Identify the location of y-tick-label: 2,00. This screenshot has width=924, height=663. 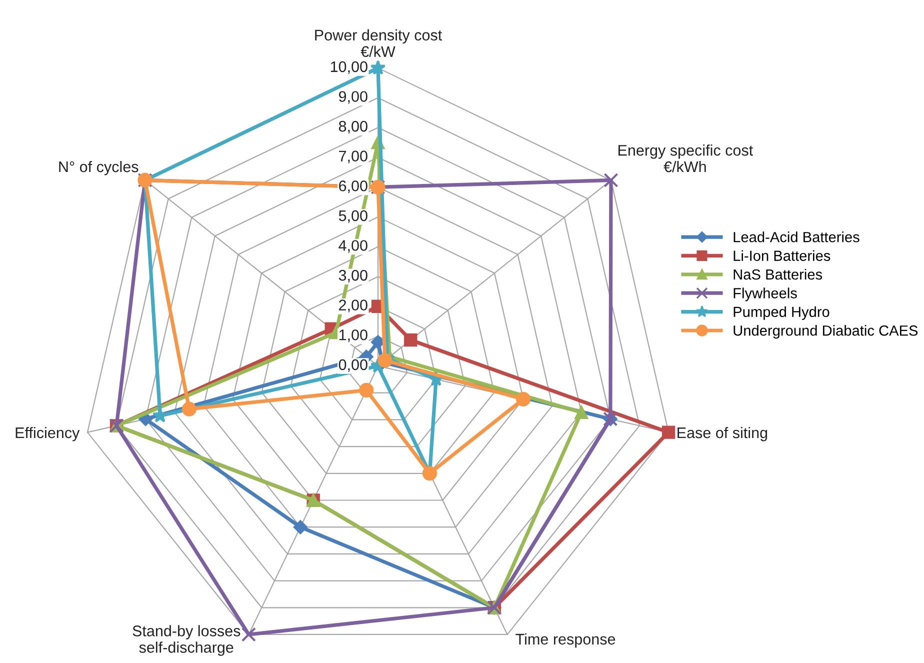
(353, 306).